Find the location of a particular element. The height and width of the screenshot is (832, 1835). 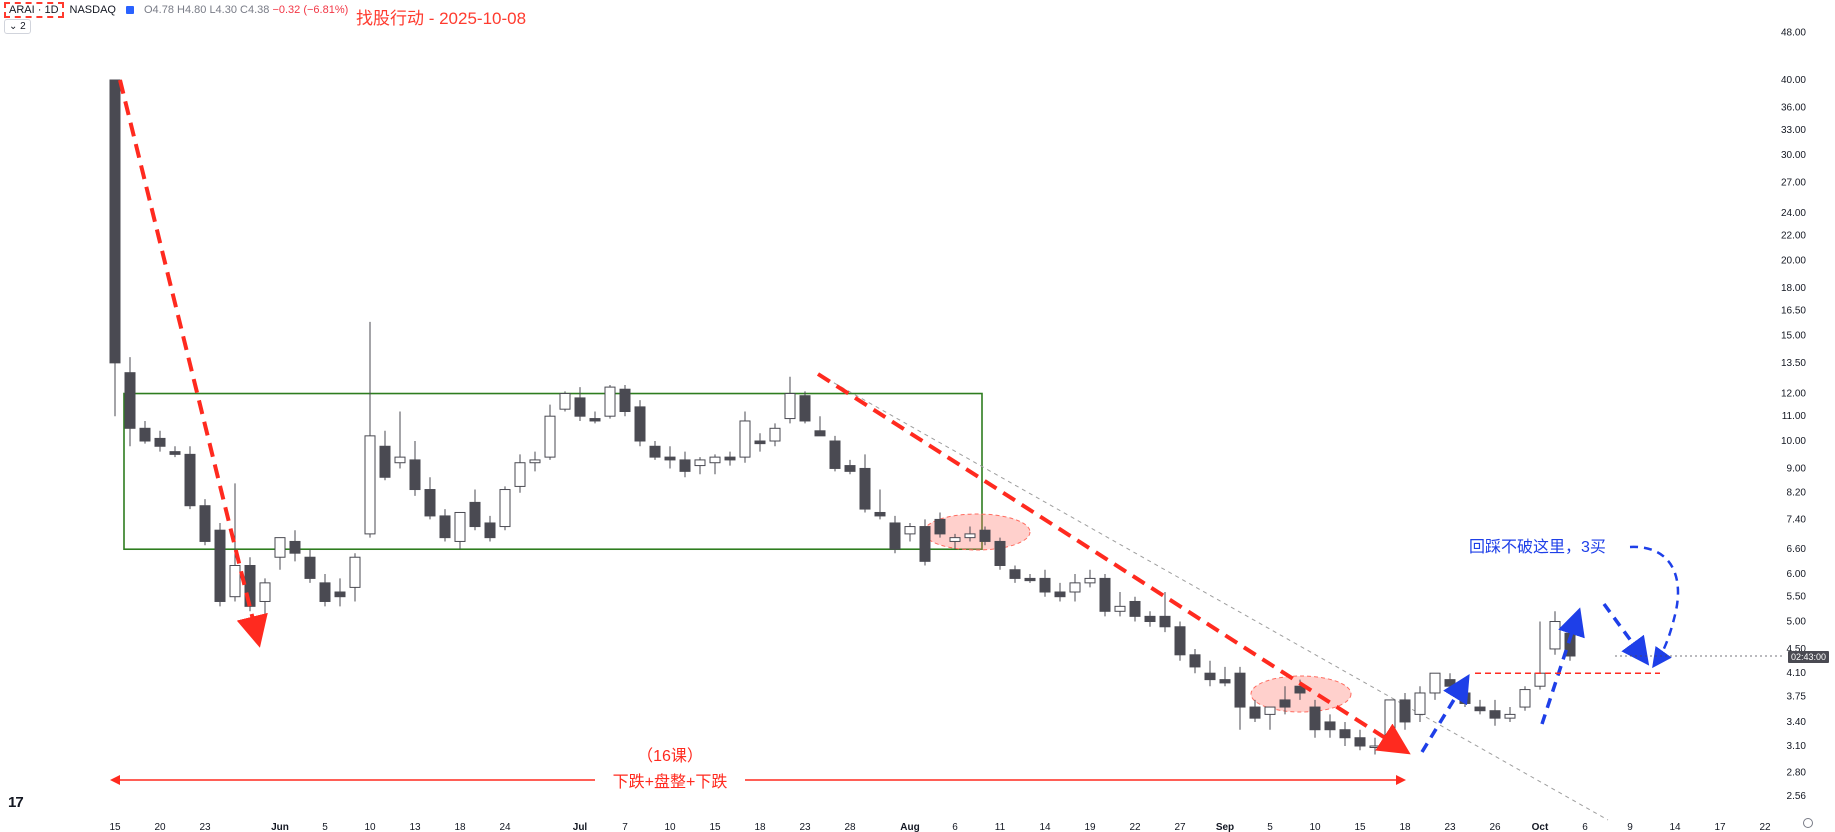

rally-arrow is located at coordinates (1562, 666).